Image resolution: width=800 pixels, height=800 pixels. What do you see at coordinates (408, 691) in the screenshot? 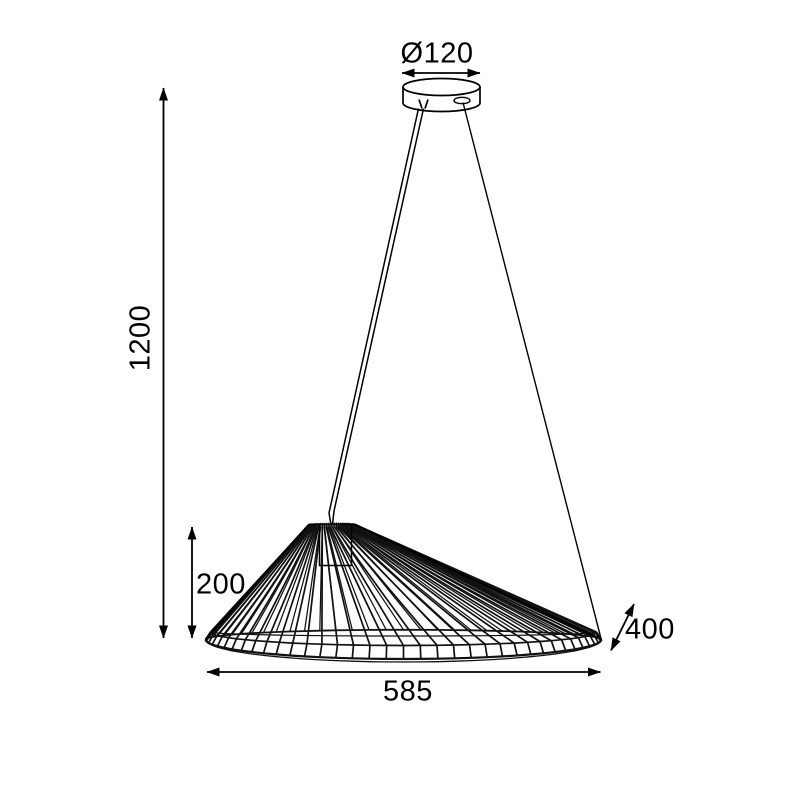
I see `label-shade-width: 585` at bounding box center [408, 691].